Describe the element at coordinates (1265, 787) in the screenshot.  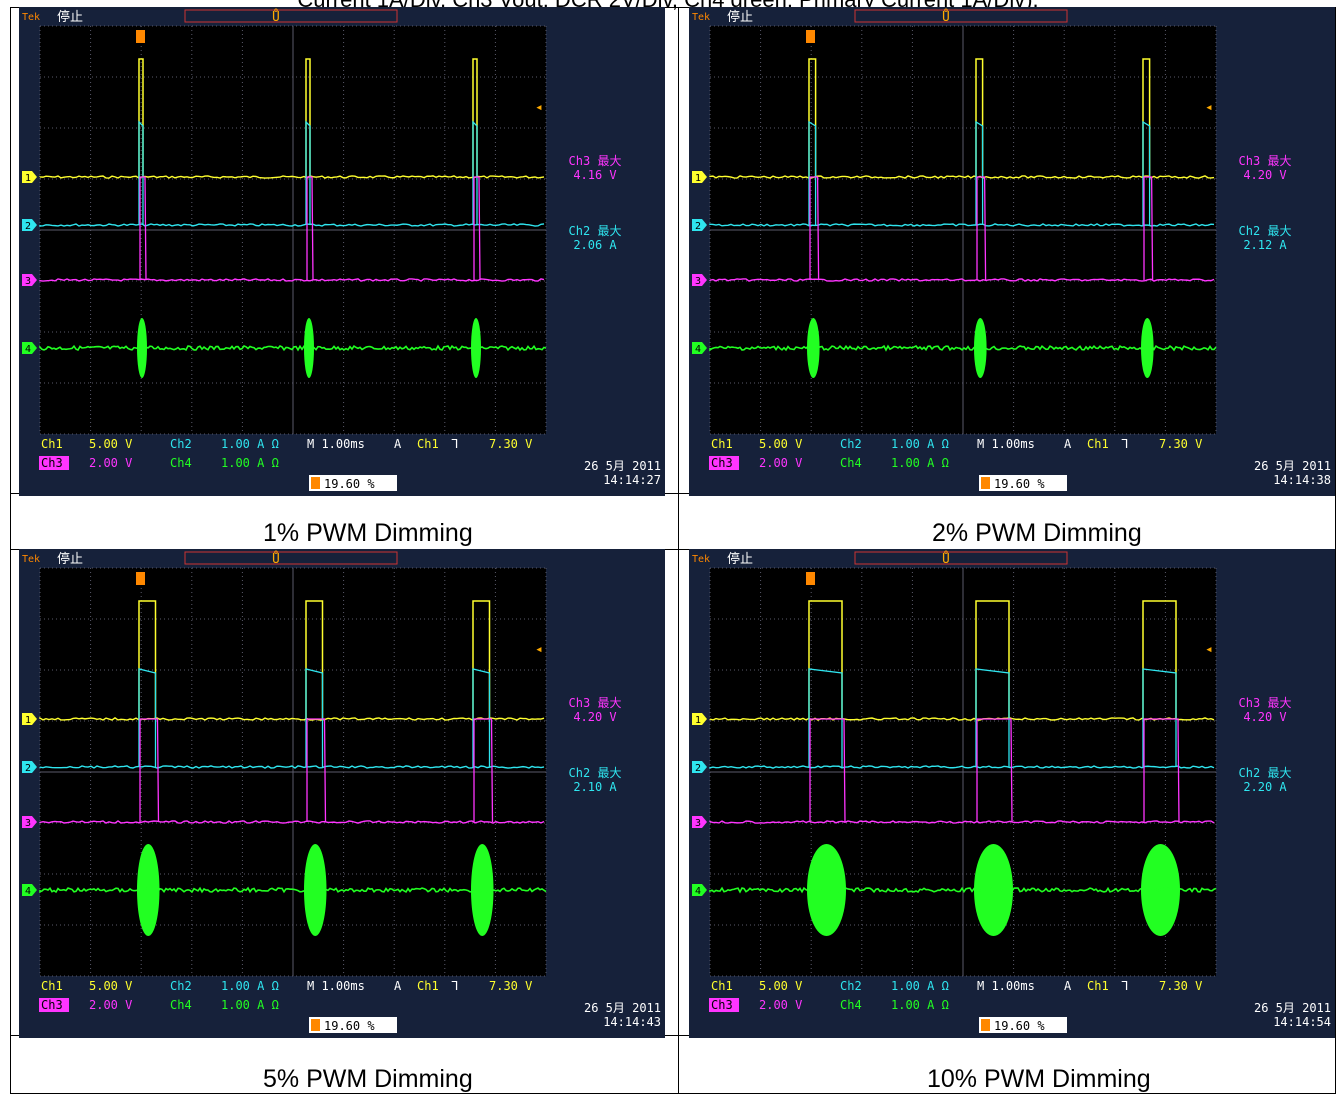
I see `ch2-max-value: 2.20 A` at that location.